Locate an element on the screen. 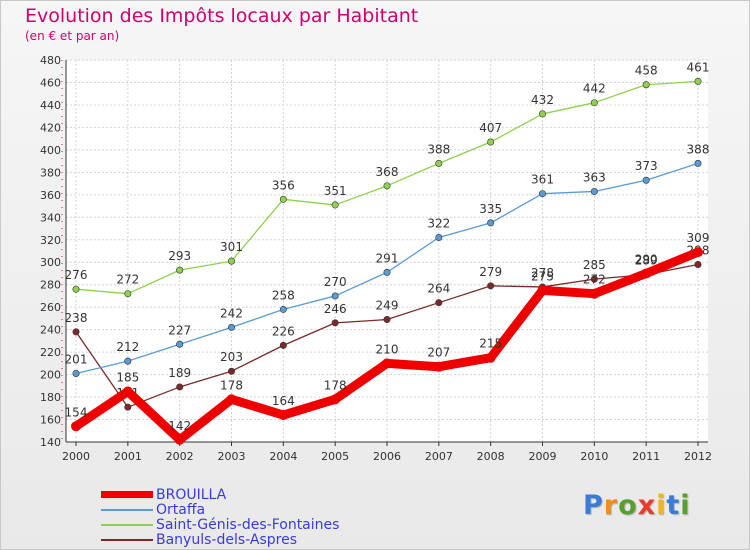  data-label: 164 is located at coordinates (283, 401).